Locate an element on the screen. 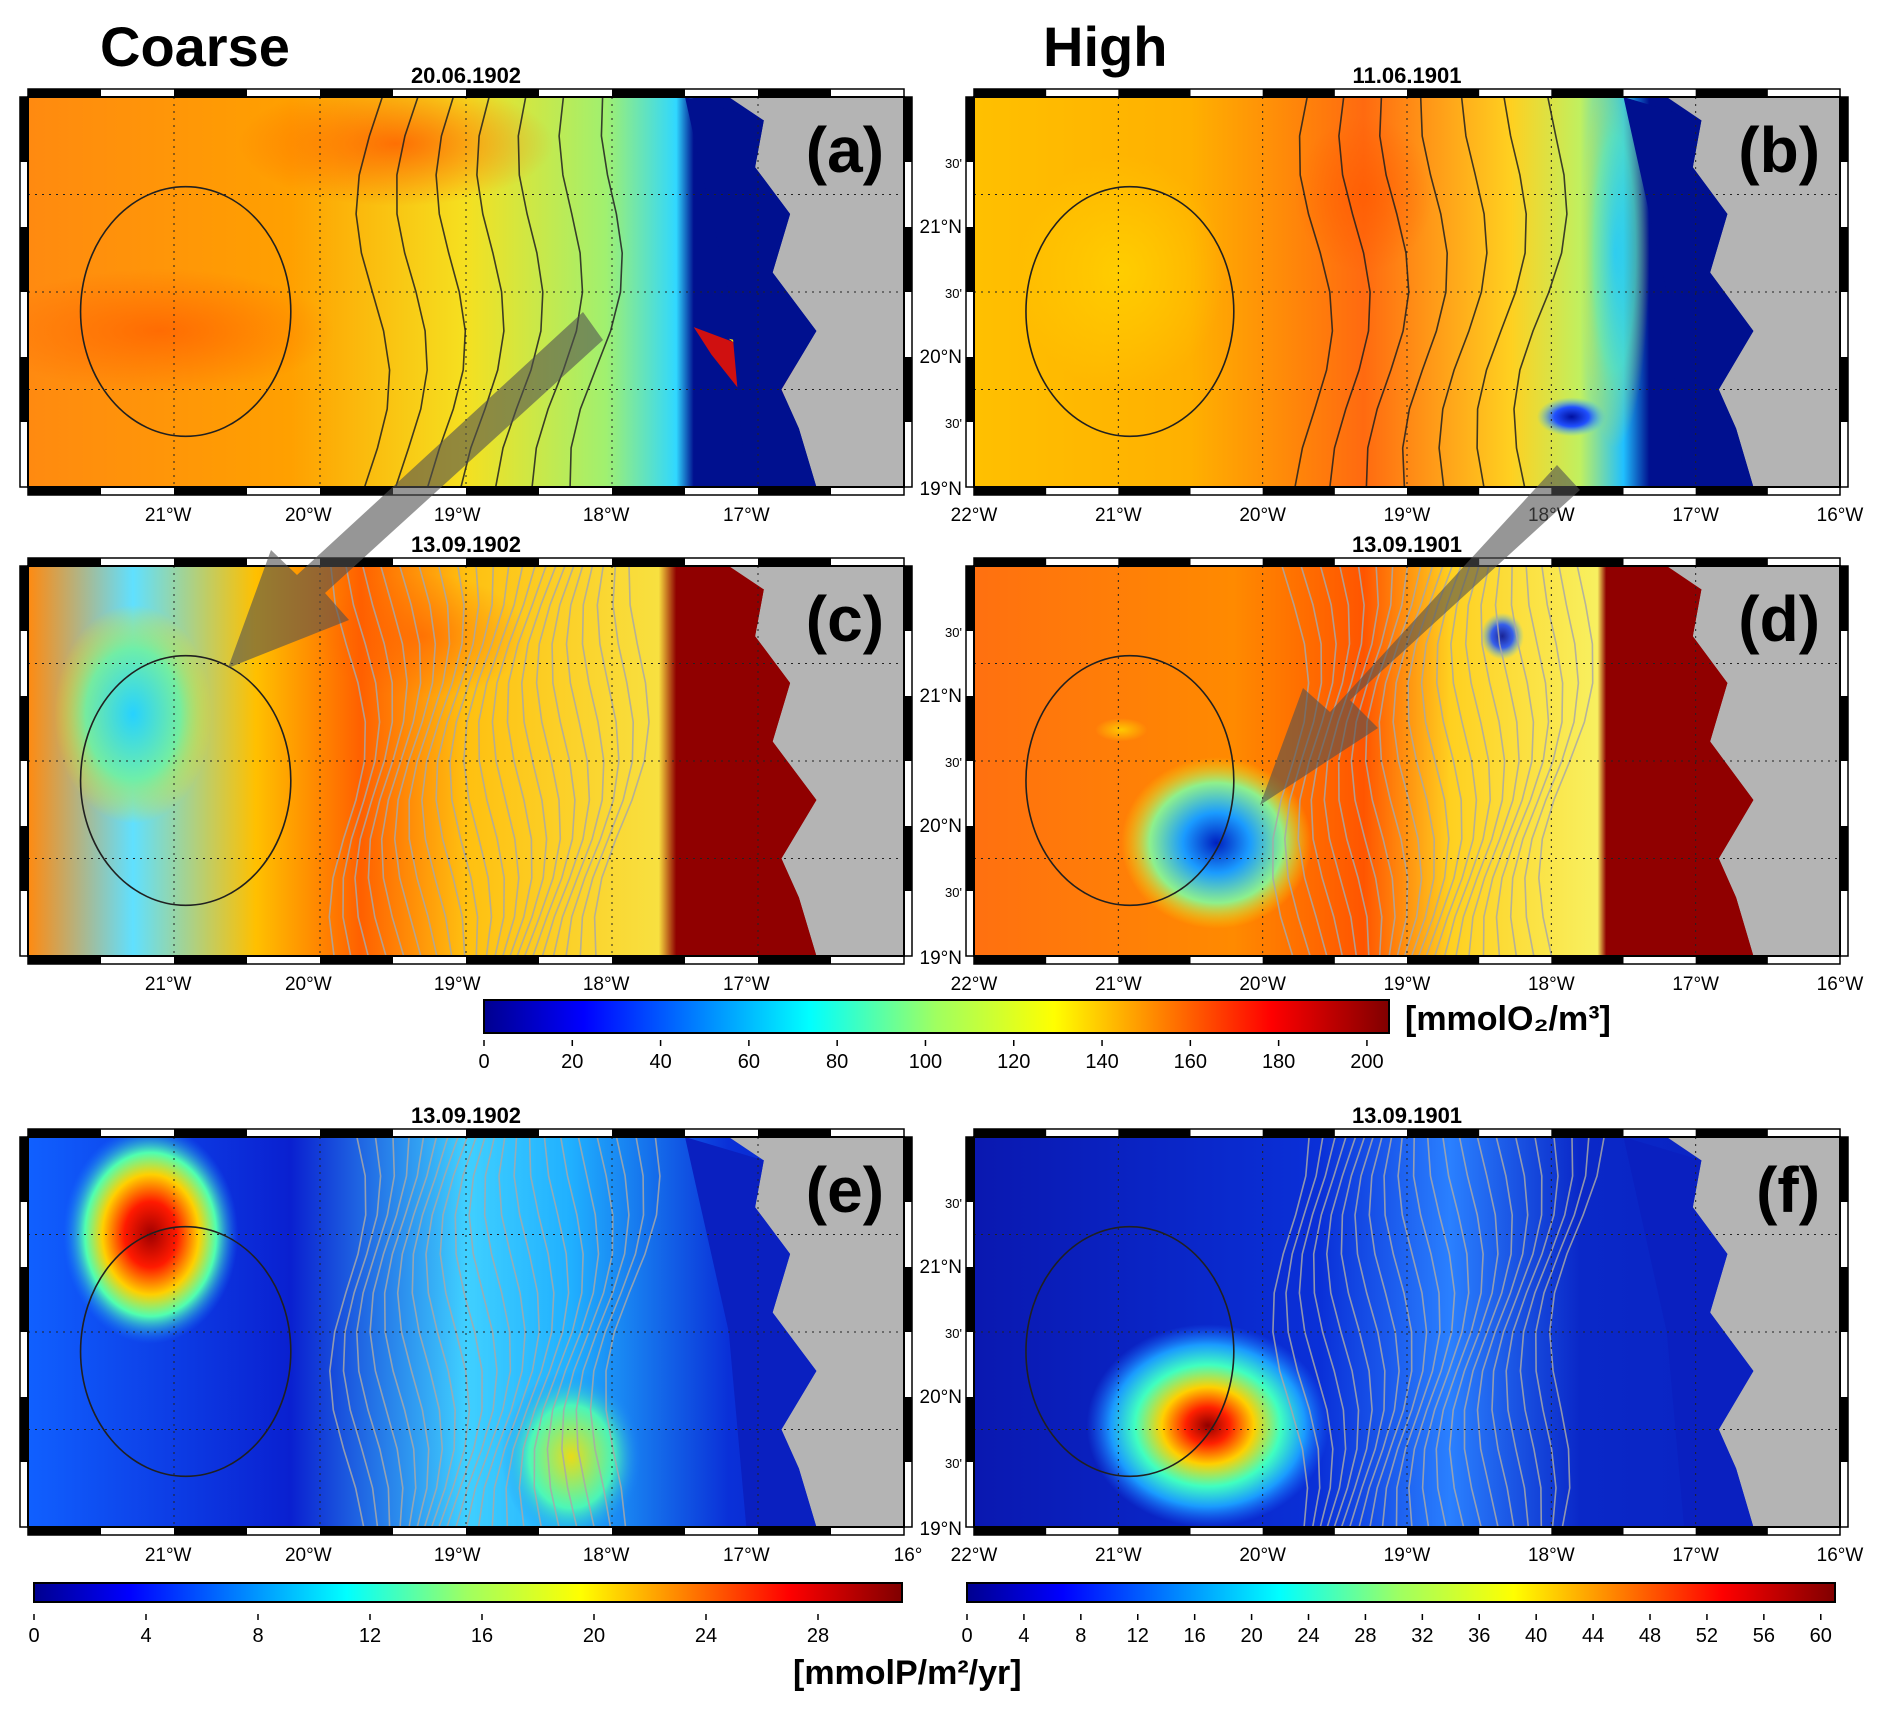 This screenshot has width=1892, height=1710. colorbar-export-high: 0 4 8 12 16 20 24 28 32 36 40 44 48 52 56 60 is located at coordinates (1398, 1614).